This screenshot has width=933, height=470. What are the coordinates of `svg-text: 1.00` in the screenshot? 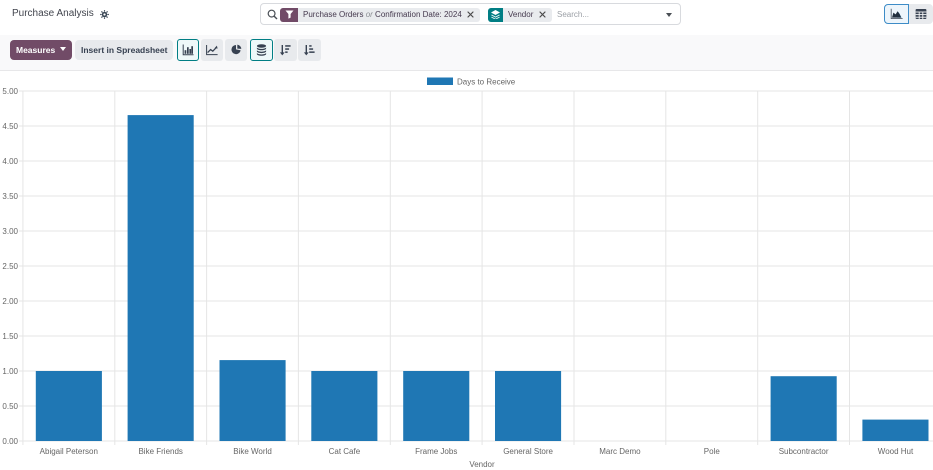 It's located at (10, 371).